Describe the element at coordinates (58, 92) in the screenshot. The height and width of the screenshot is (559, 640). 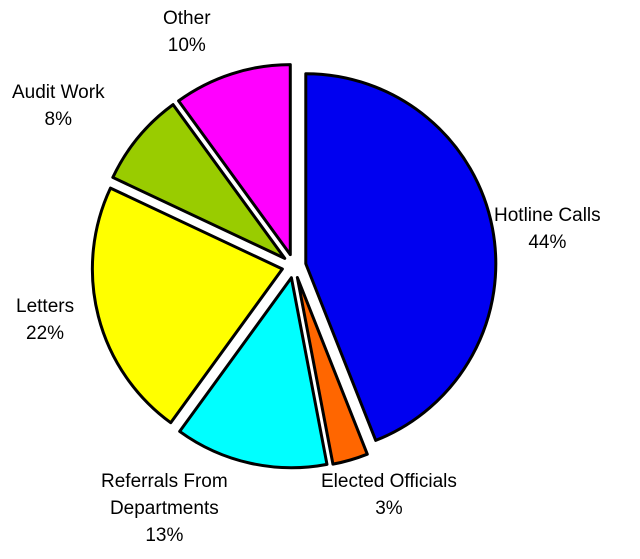
I see `label-audit-work-name: Audit Work` at that location.